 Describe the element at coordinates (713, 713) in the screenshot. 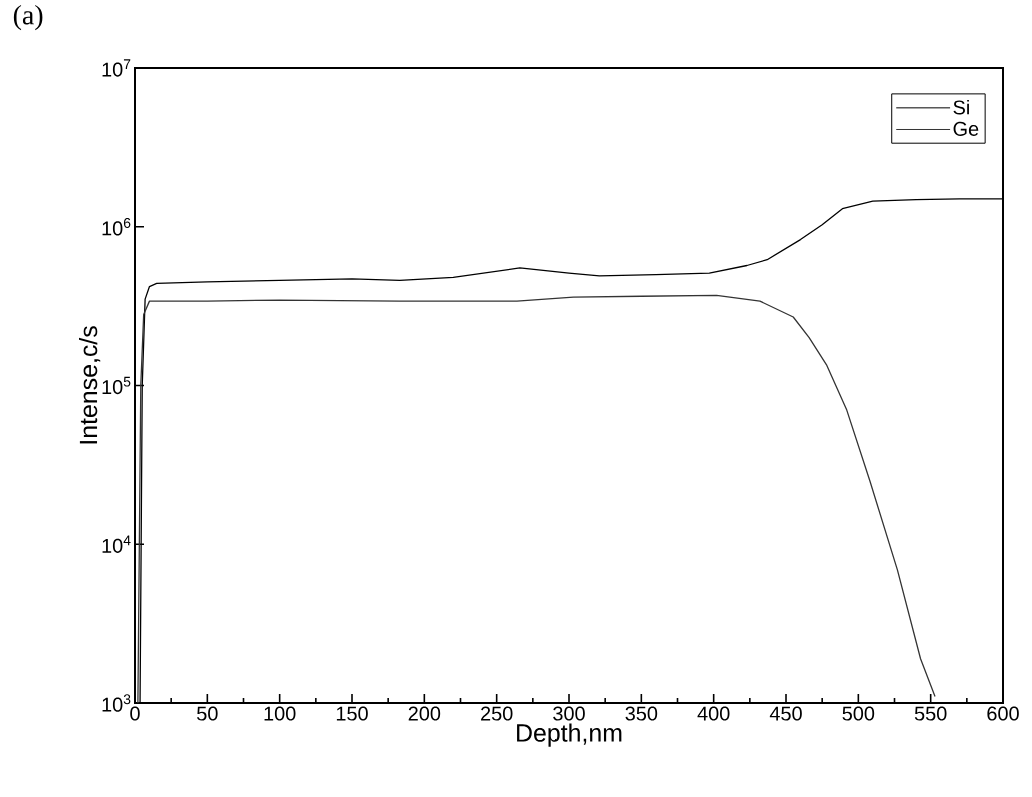

I see `x-tick-label: 400` at that location.